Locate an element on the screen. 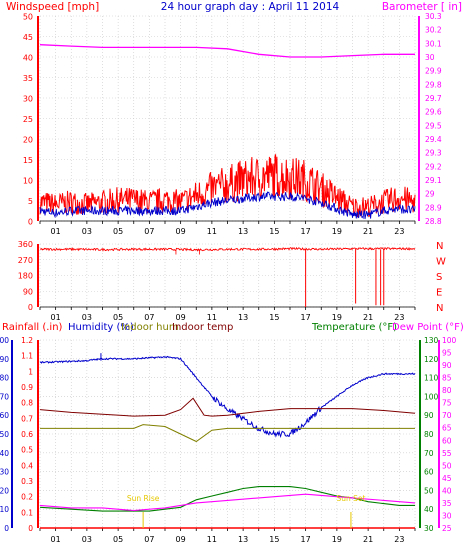  indoor-humidity-title: Indoor hum is located at coordinates (150, 327).